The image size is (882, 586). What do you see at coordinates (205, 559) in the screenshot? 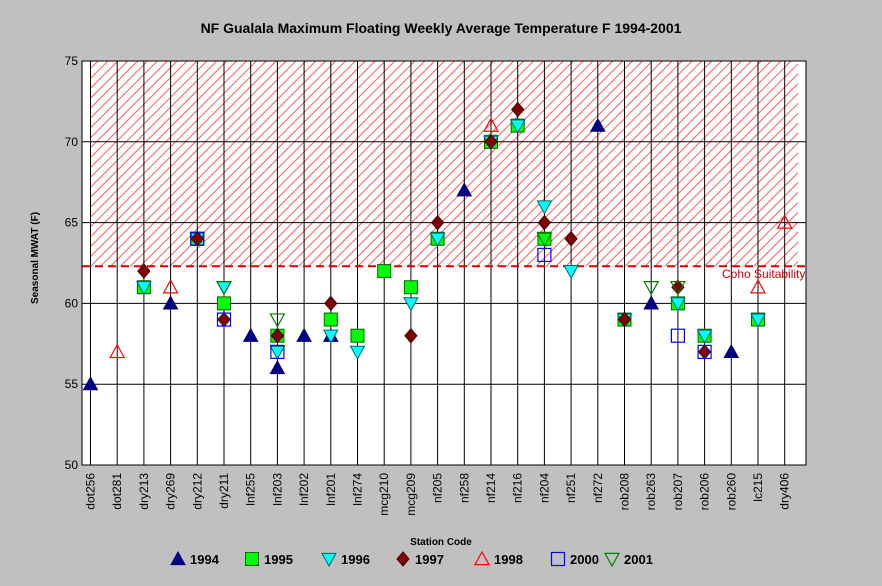
I see `legend-label-1994: 1994` at bounding box center [205, 559].